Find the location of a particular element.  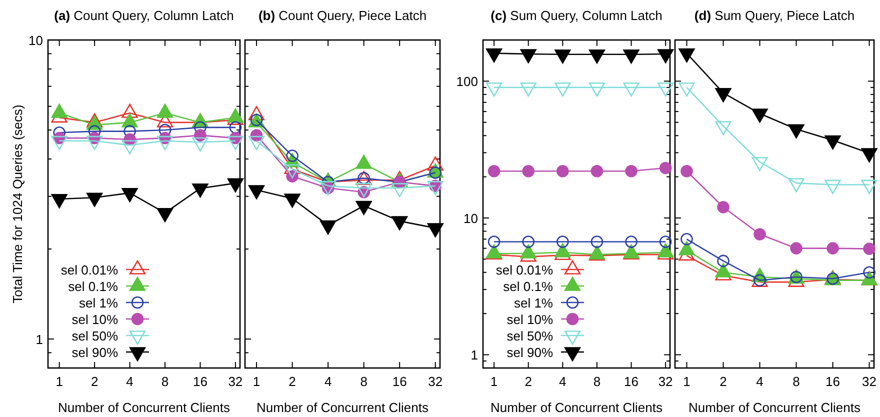

y-tick-label: 1 is located at coordinates (474, 355).